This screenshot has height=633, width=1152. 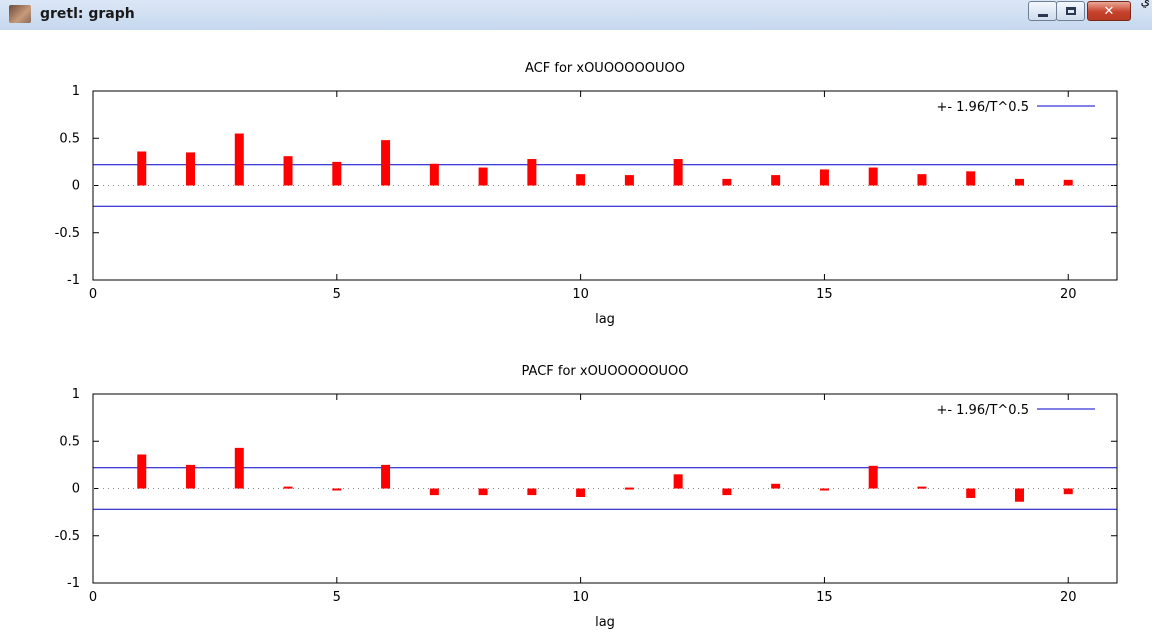 I want to click on pacf-ytick-label: 0.5, so click(x=69, y=441).